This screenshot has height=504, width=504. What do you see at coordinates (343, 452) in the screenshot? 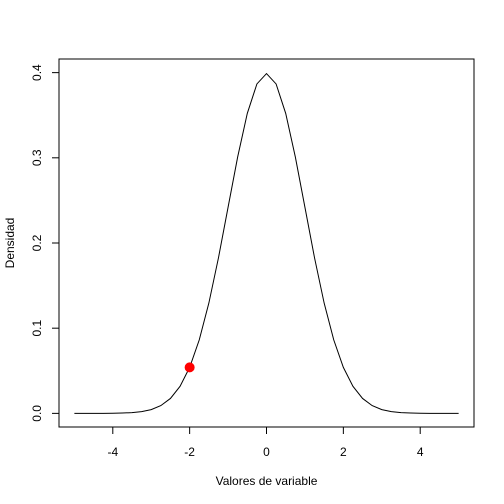
I see `x-tick-label: 2` at bounding box center [343, 452].